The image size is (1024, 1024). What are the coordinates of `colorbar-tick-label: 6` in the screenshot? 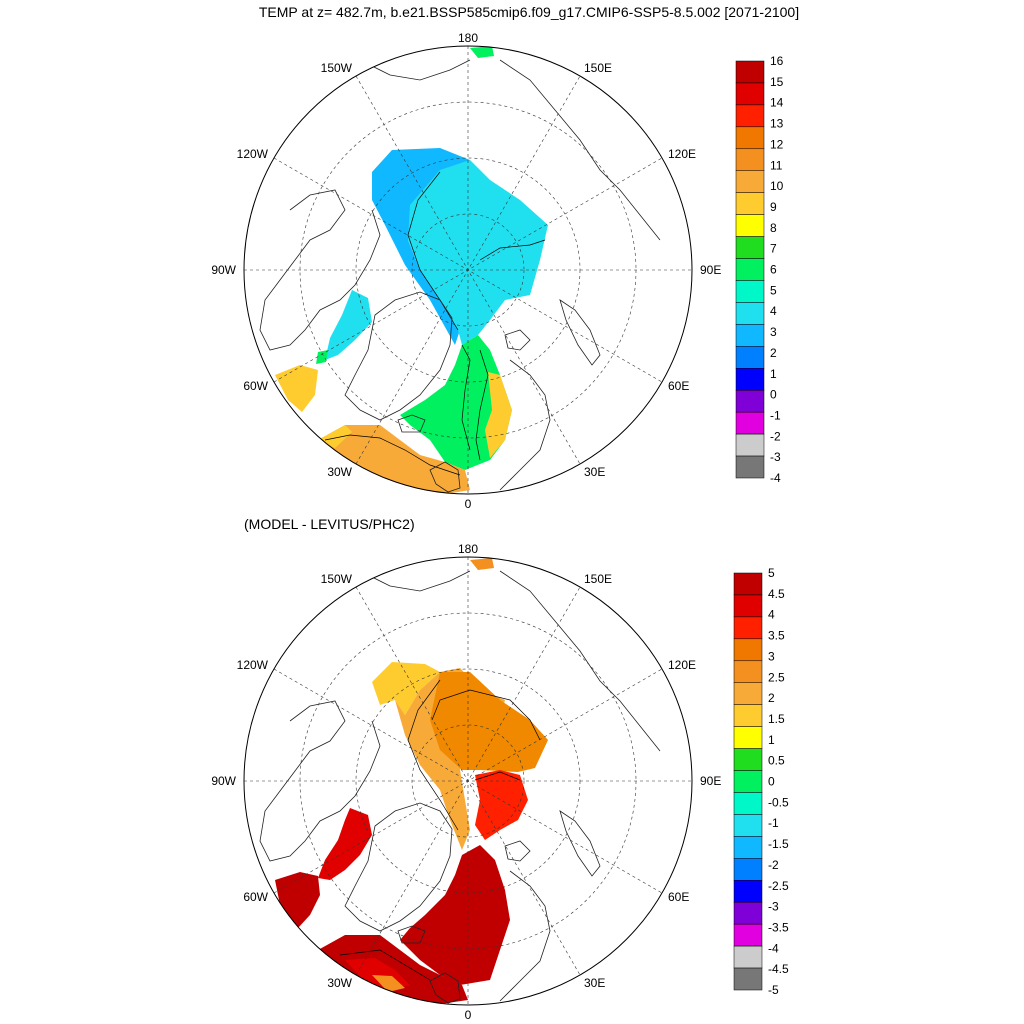 It's located at (773, 270).